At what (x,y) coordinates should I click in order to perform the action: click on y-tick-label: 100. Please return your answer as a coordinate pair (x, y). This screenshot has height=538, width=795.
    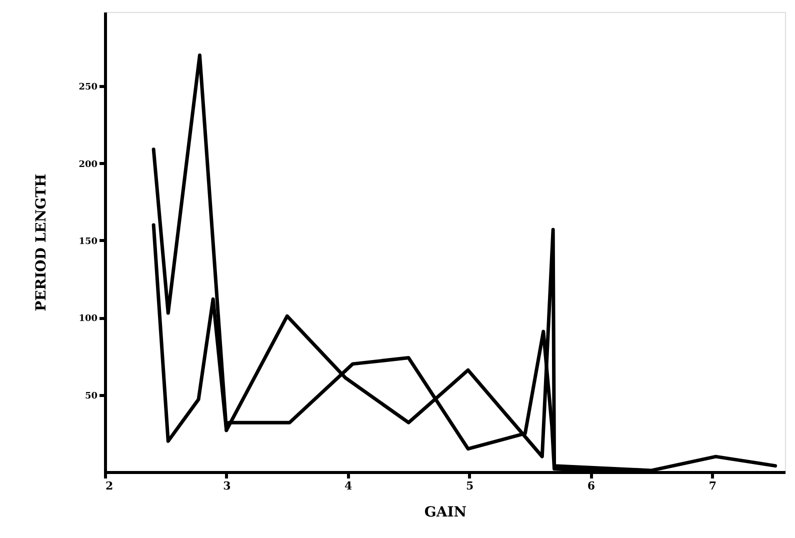
    Looking at the image, I should click on (88, 319).